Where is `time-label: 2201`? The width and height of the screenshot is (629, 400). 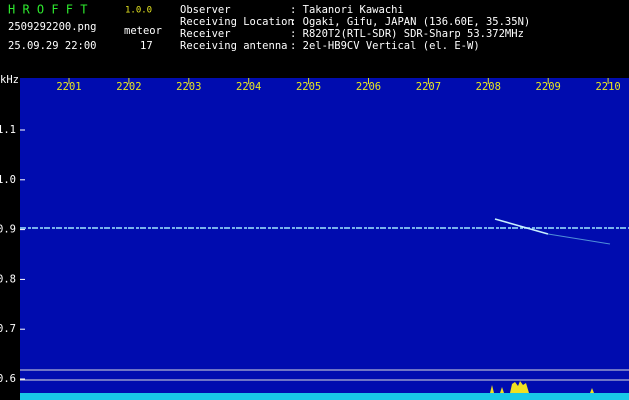 time-label: 2201 is located at coordinates (68, 87).